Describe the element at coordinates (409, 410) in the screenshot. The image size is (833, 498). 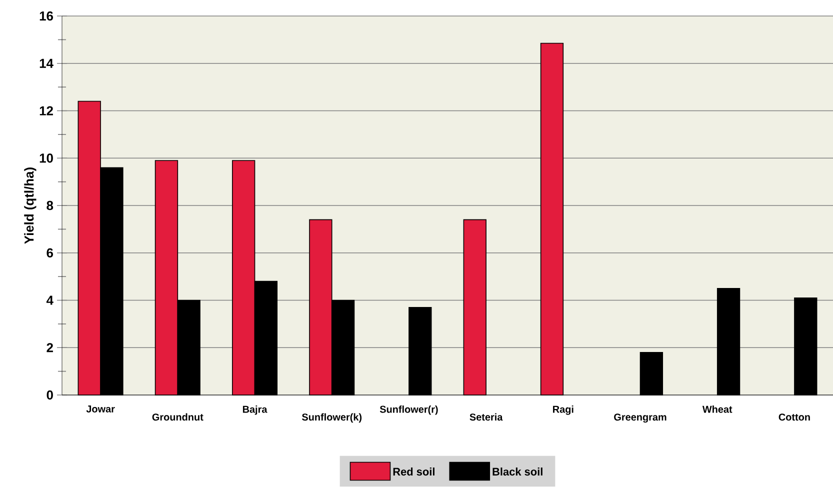
I see `x-tick-label: Sunflower(r)` at that location.